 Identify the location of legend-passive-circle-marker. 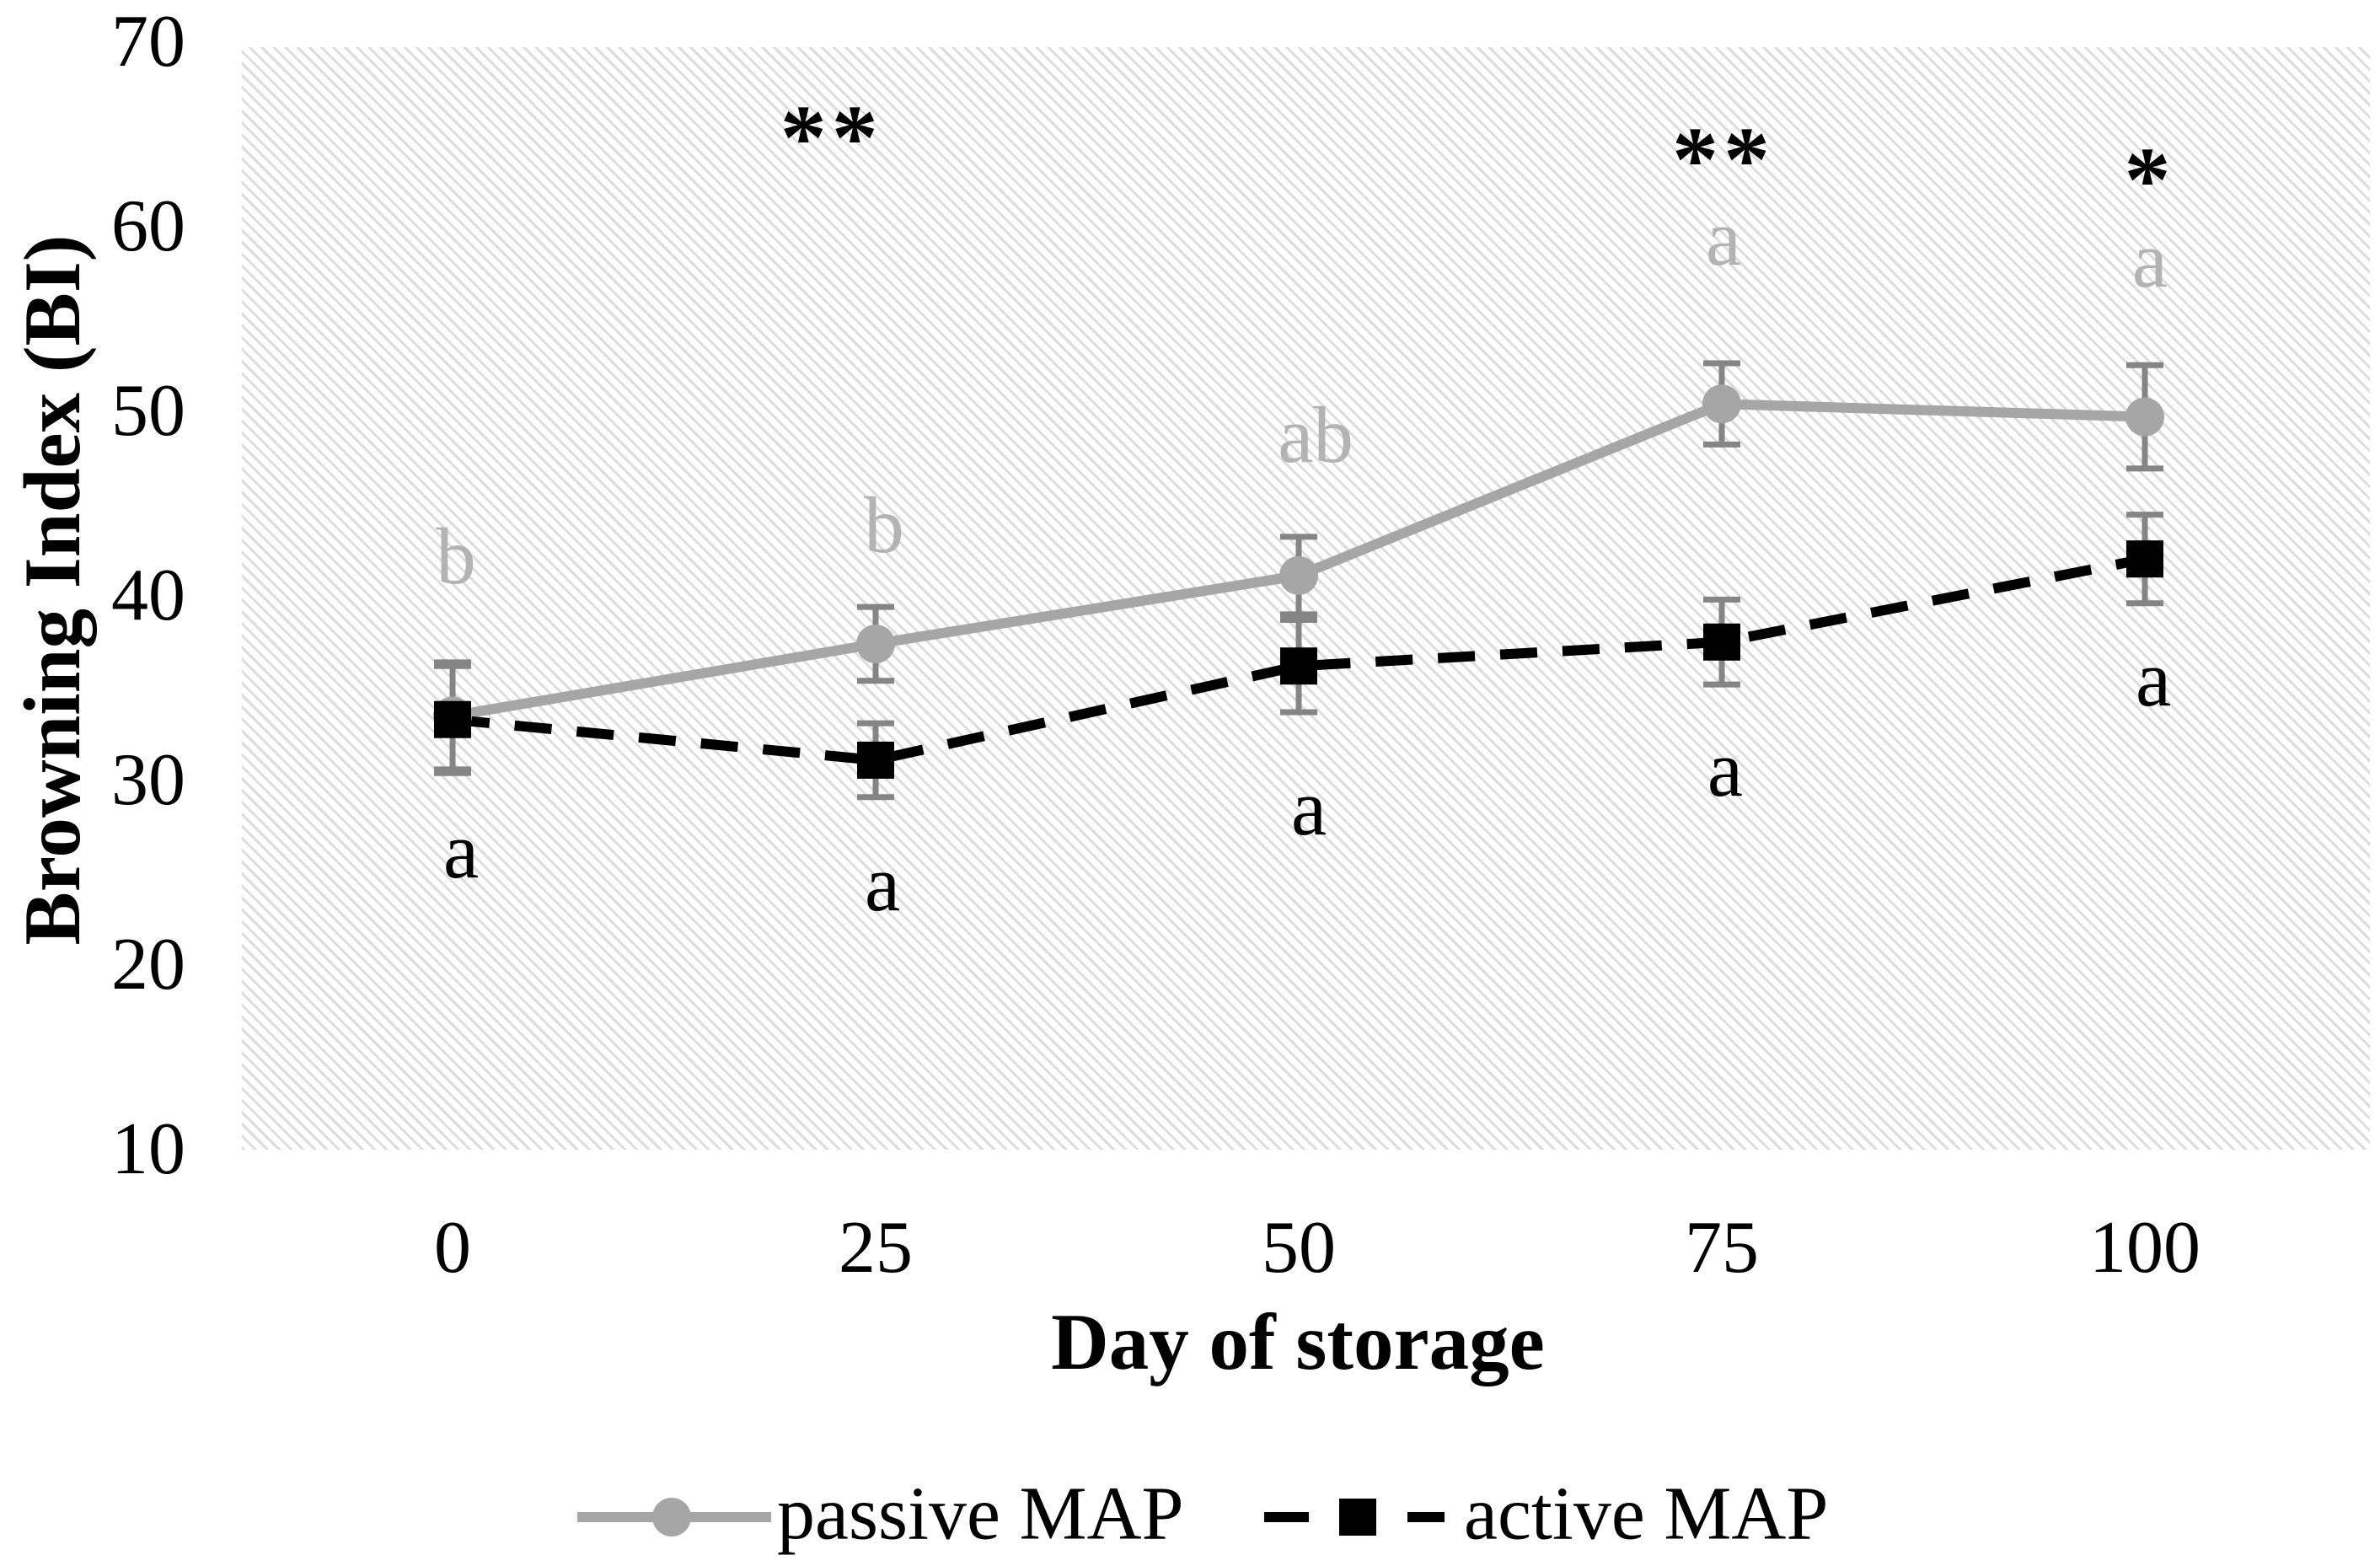
(671, 1518).